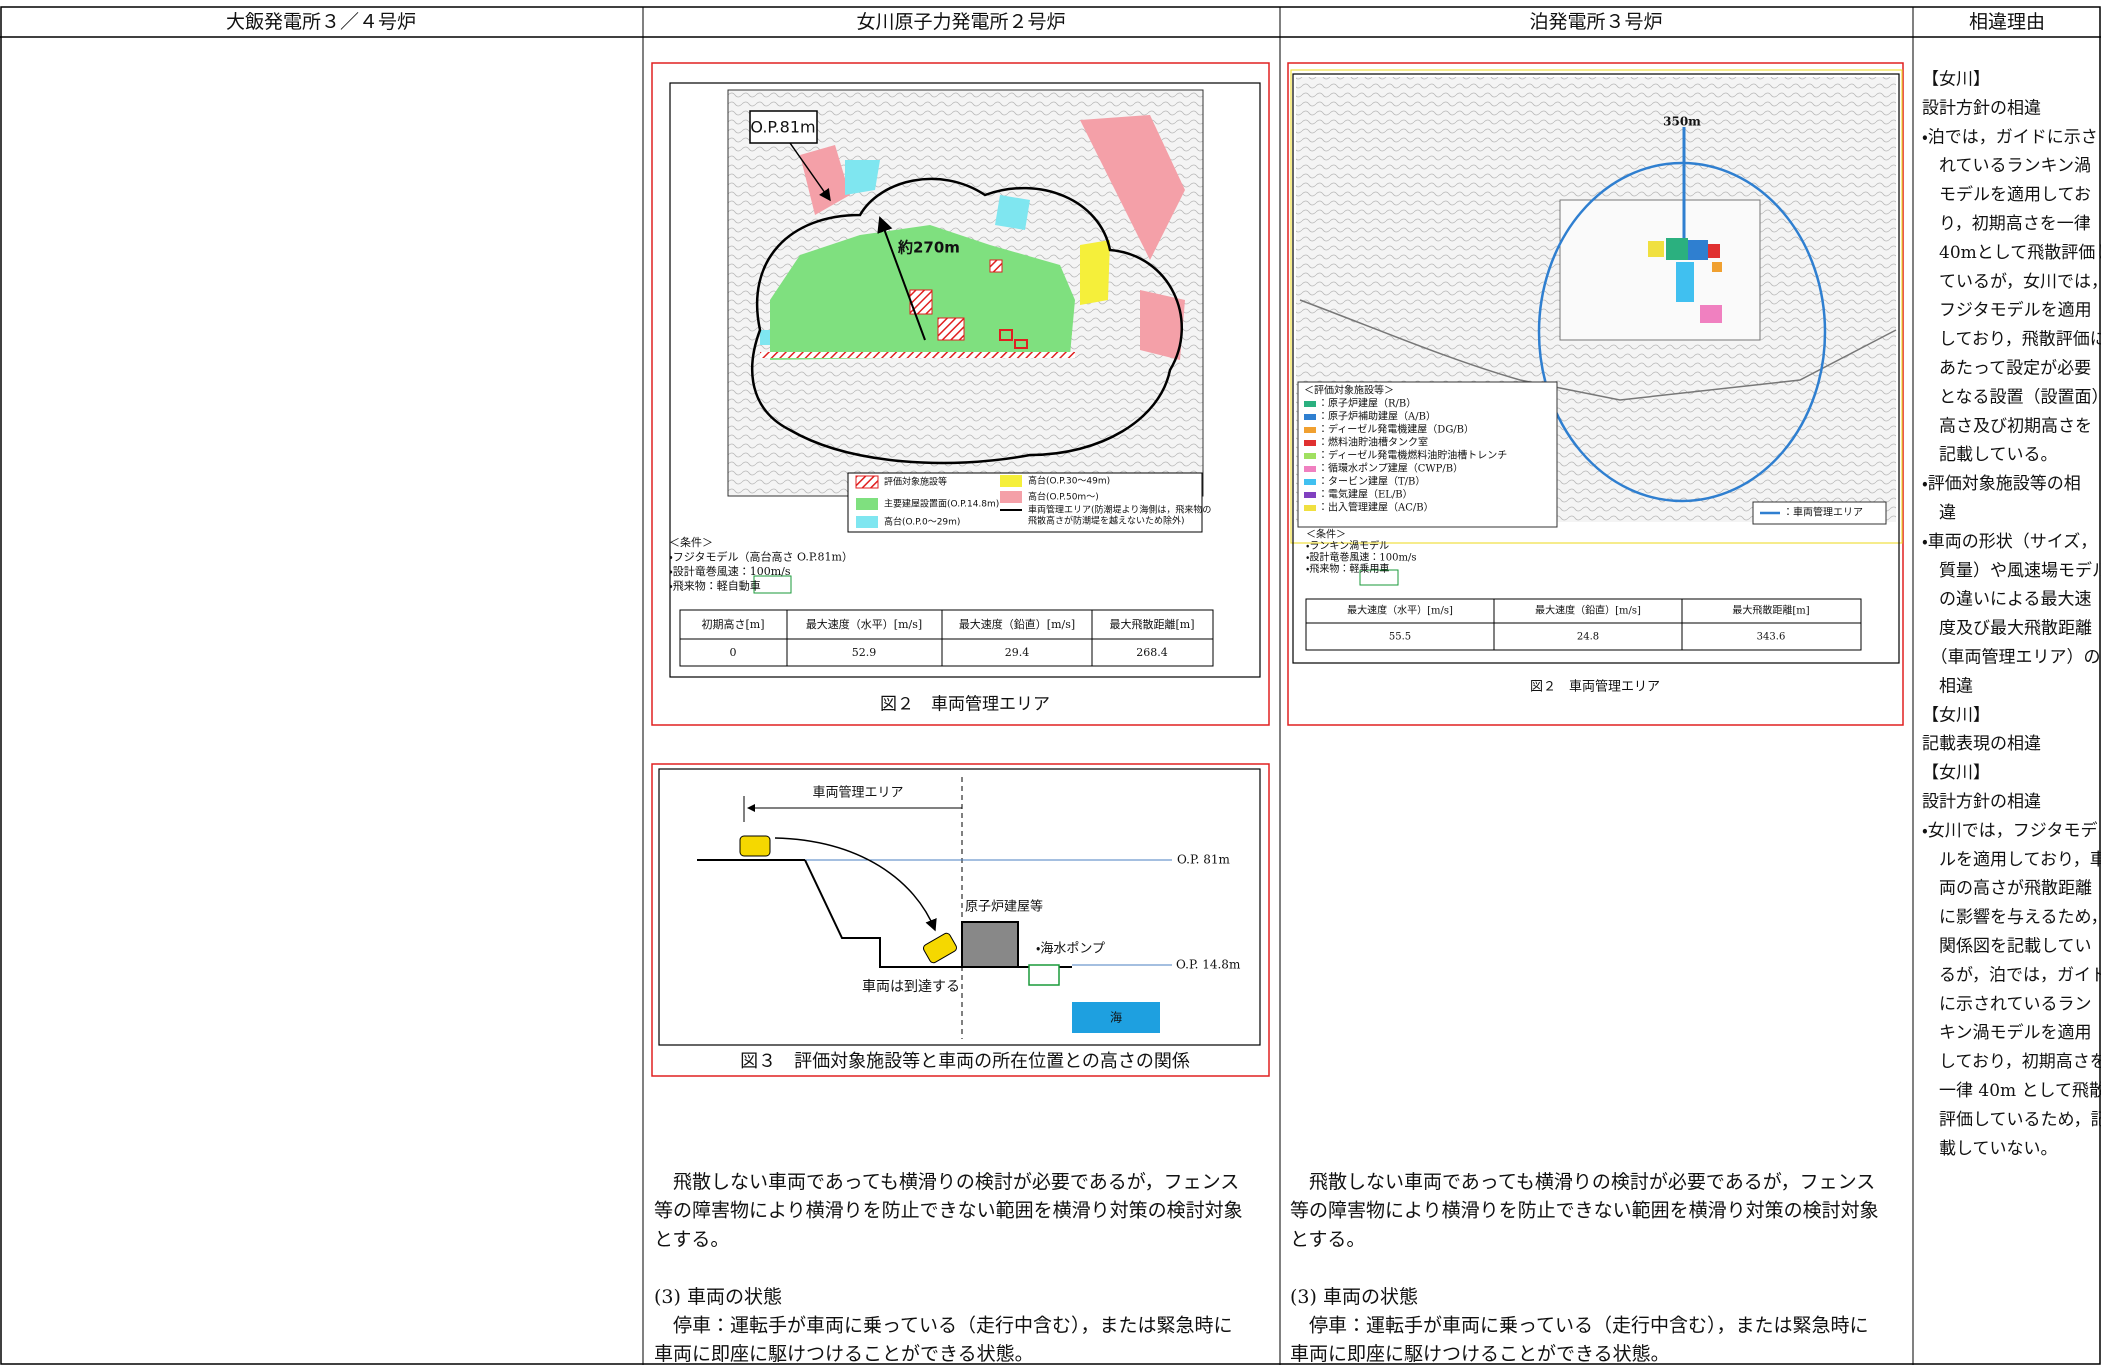 The image size is (2101, 1365). What do you see at coordinates (1682, 122) in the screenshot?
I see `map-label: 350m` at bounding box center [1682, 122].